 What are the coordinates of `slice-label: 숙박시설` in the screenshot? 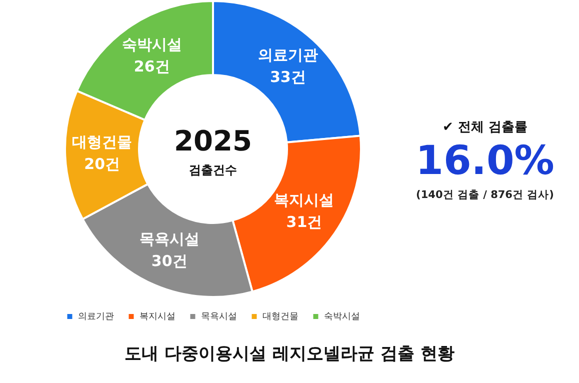 It's located at (152, 44).